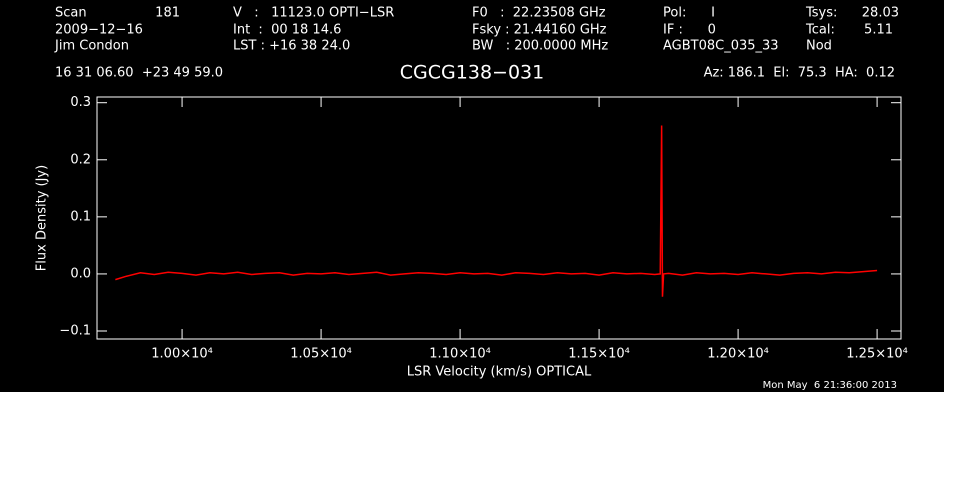  What do you see at coordinates (738, 354) in the screenshot?
I see `x-tick-label: 1.20×10⁴` at bounding box center [738, 354].